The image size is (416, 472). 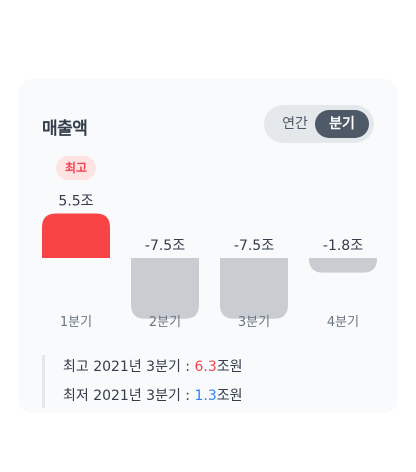 I want to click on value-label: 5.5조, so click(x=75, y=201).